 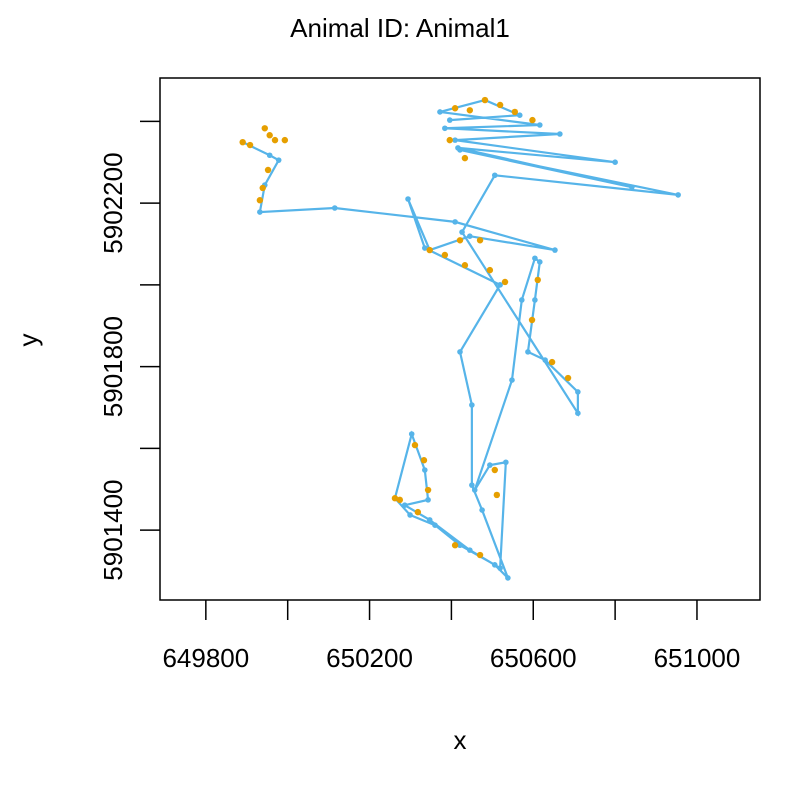 What do you see at coordinates (533, 658) in the screenshot?
I see `x-tick-label: 650600` at bounding box center [533, 658].